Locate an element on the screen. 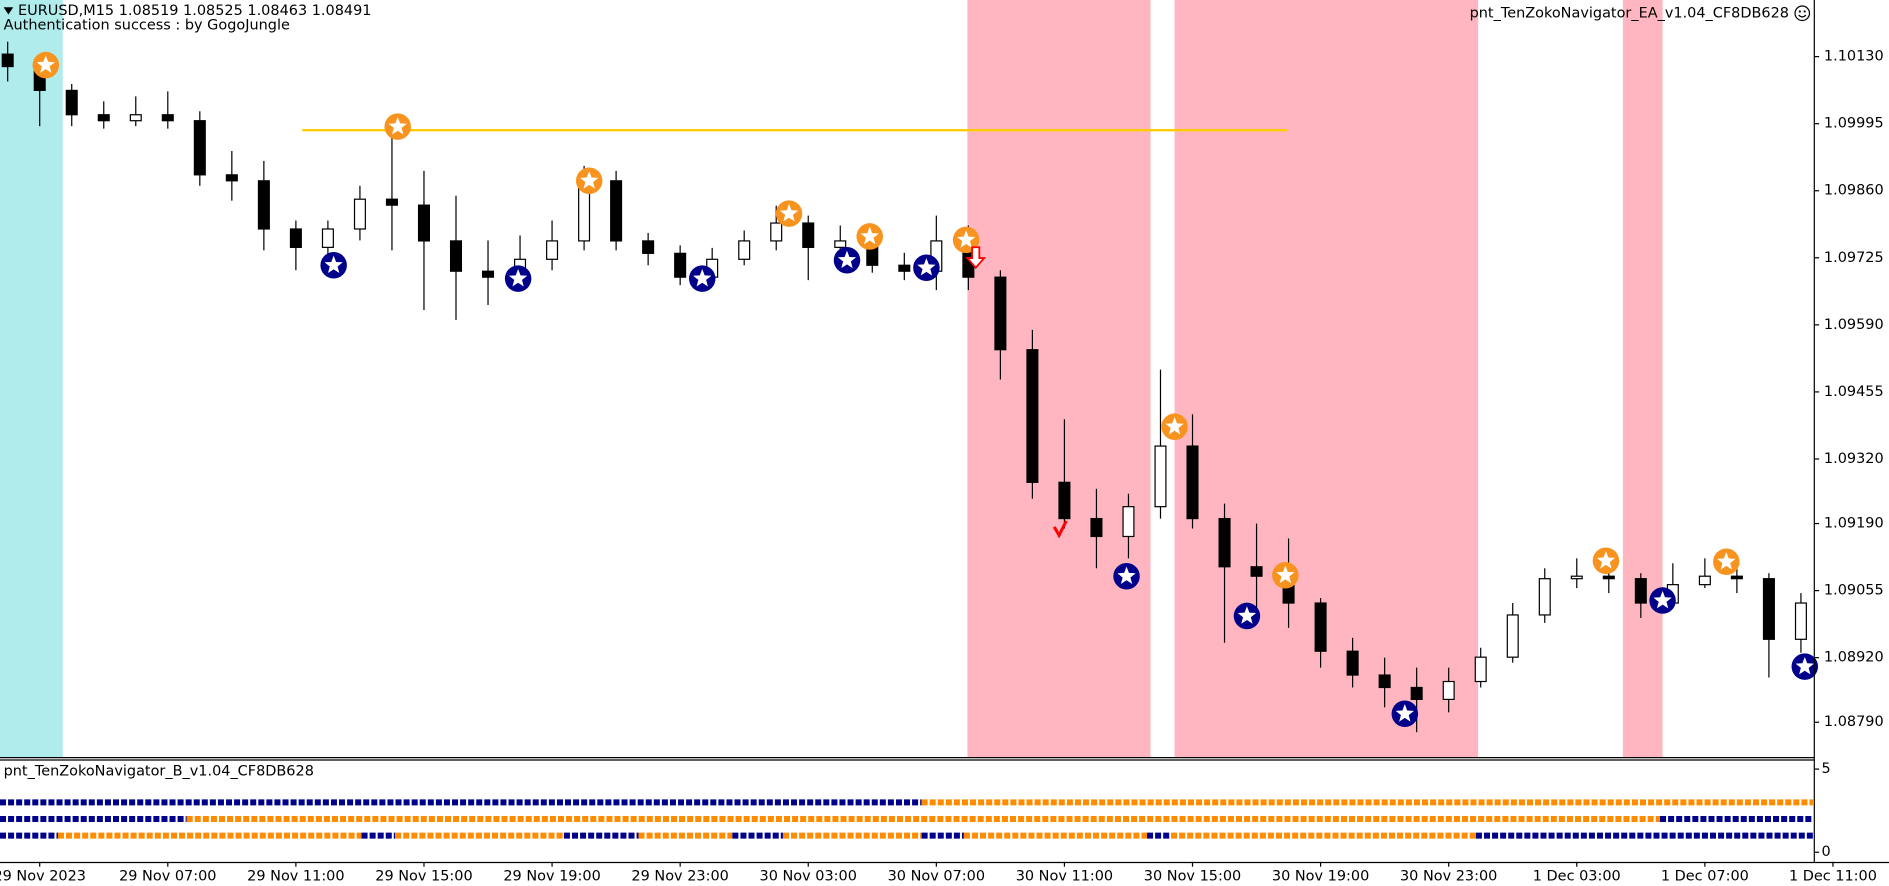  time-label: 30 Nov 03:00 is located at coordinates (808, 876).